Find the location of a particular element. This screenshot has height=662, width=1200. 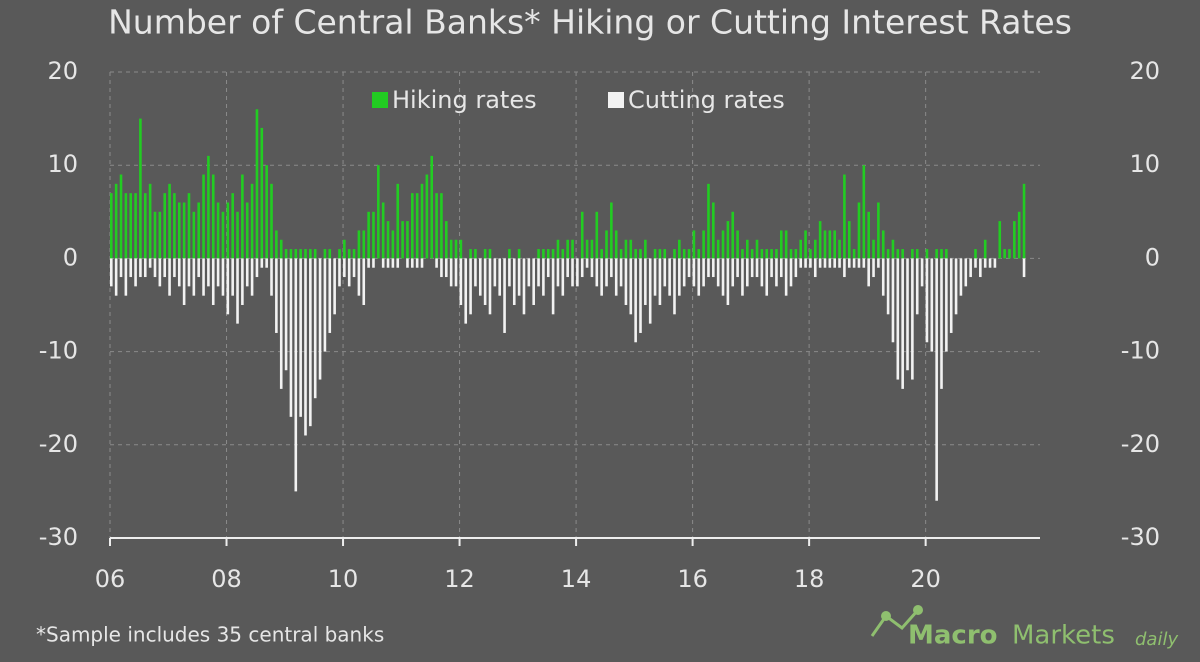

logo-dot is located at coordinates (918, 610).